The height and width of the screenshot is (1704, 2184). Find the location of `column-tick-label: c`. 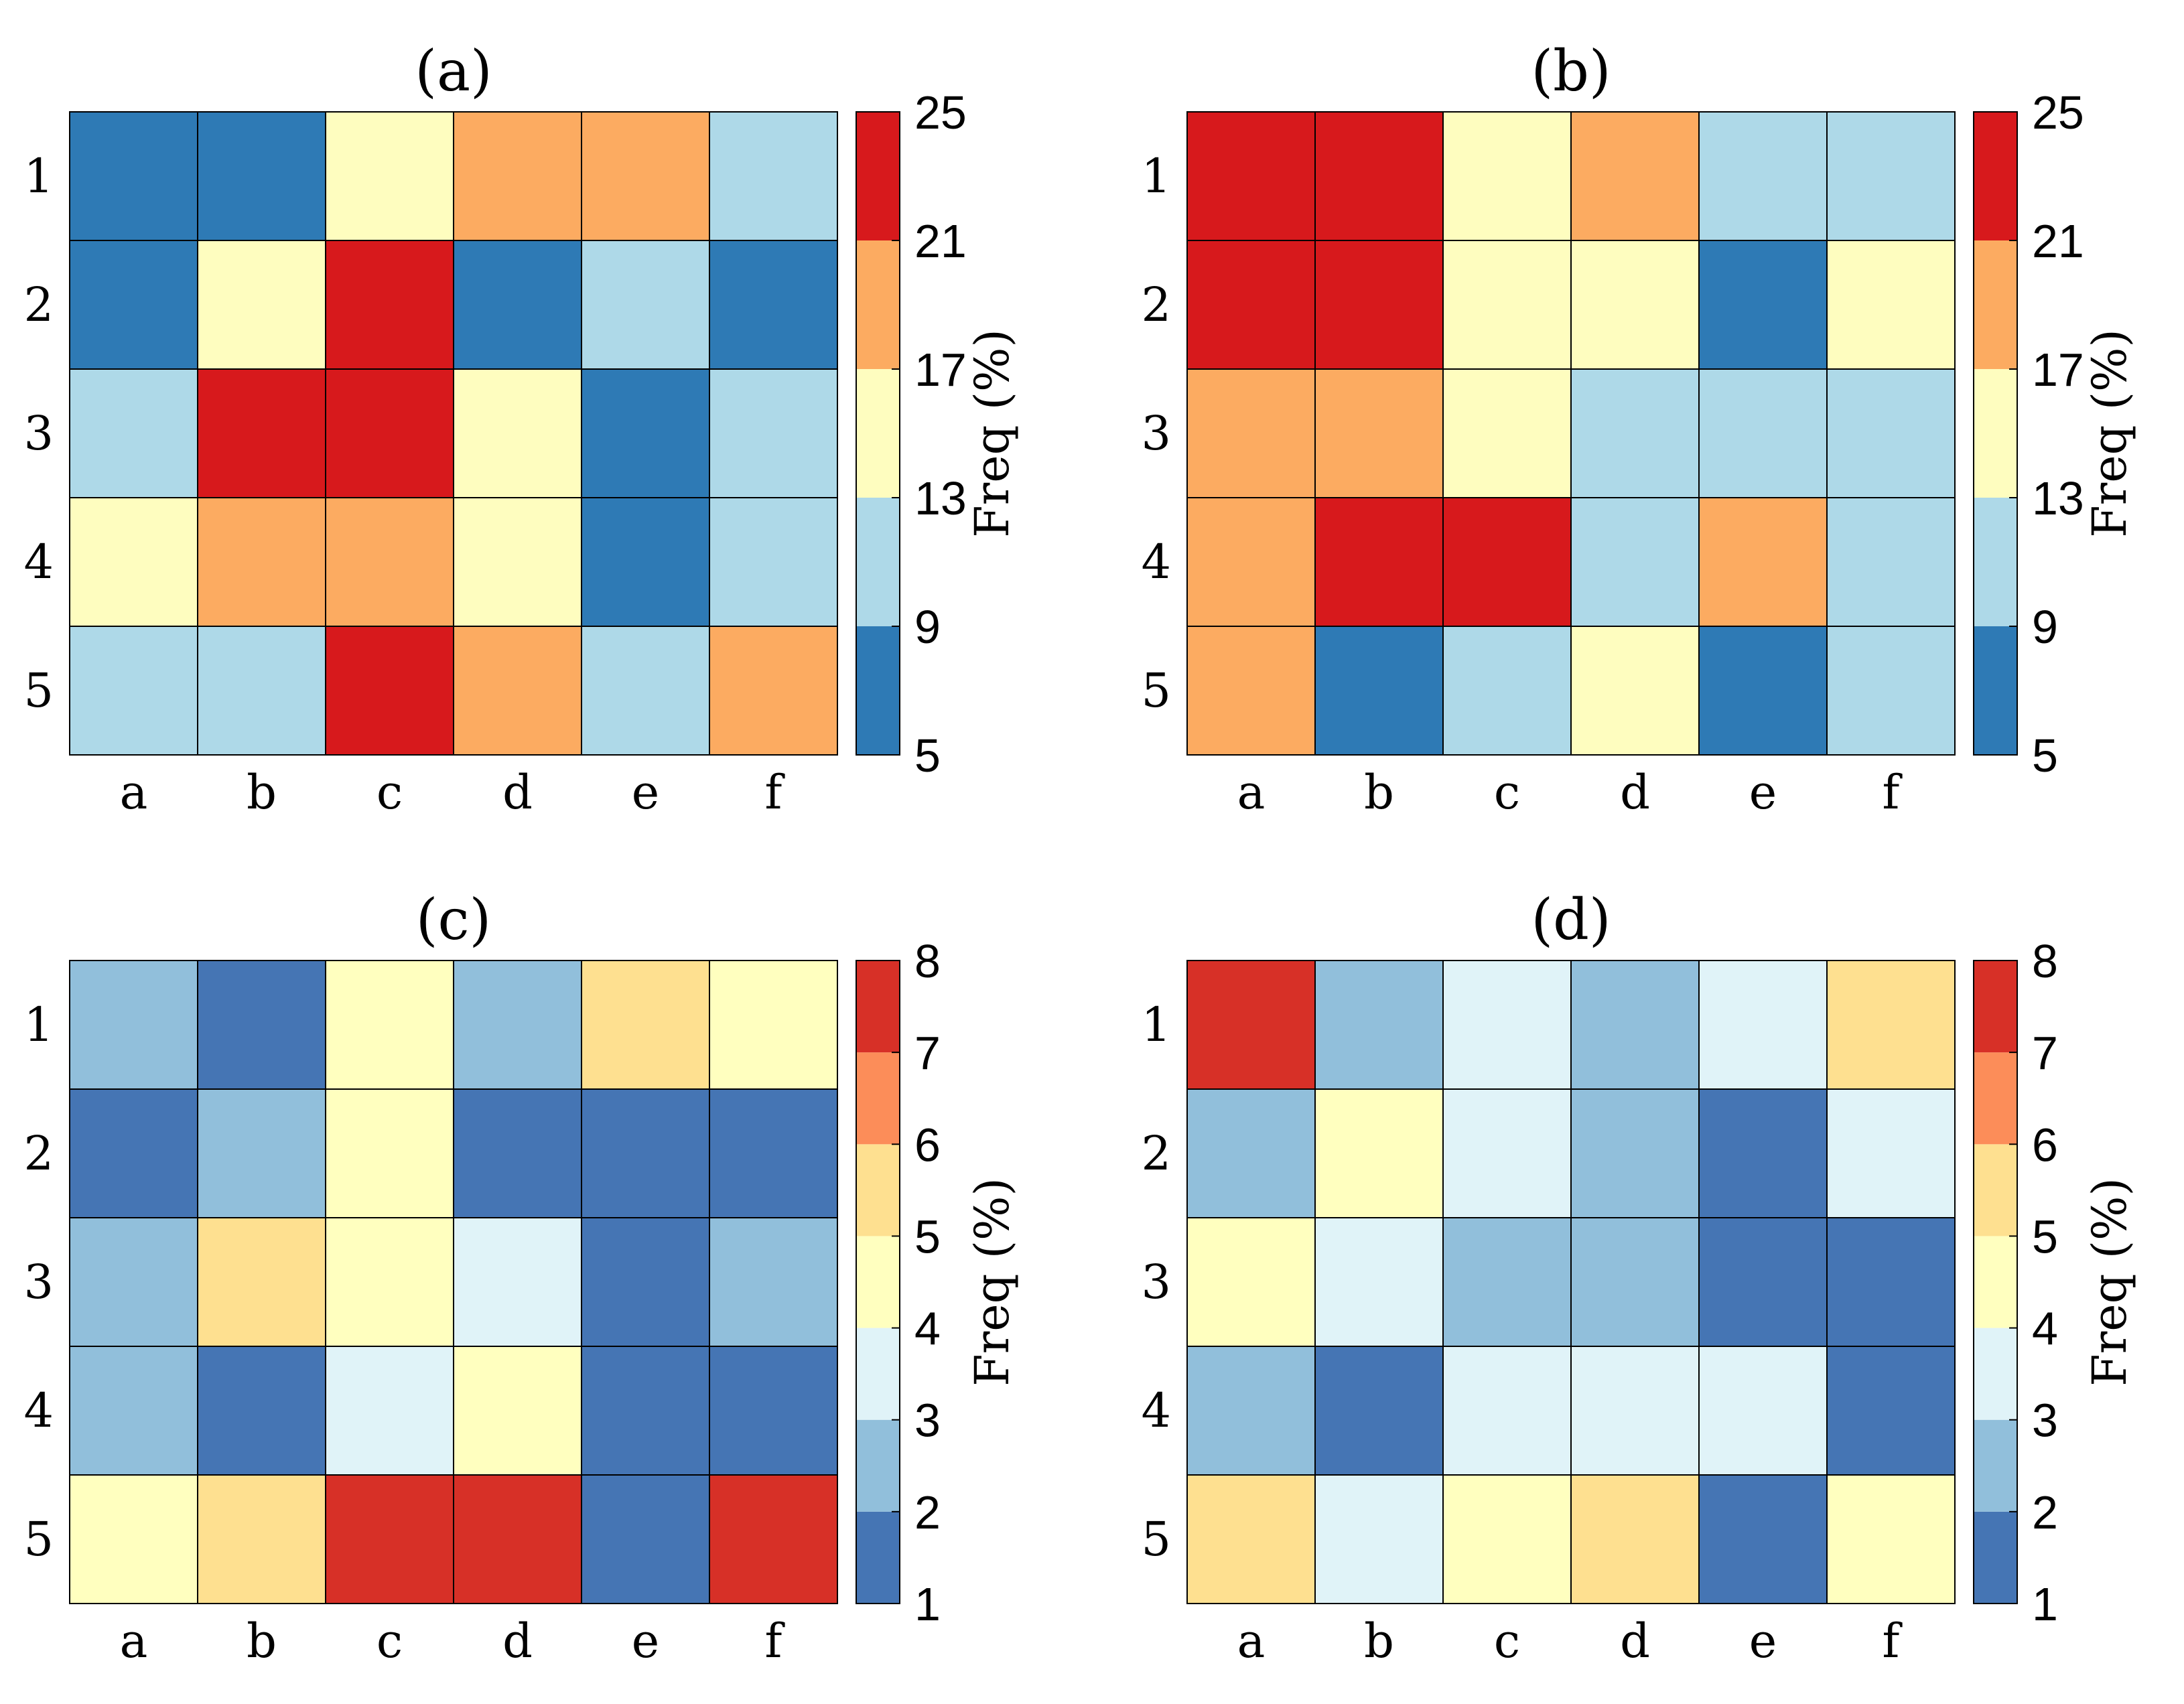

column-tick-label: c is located at coordinates (390, 792).